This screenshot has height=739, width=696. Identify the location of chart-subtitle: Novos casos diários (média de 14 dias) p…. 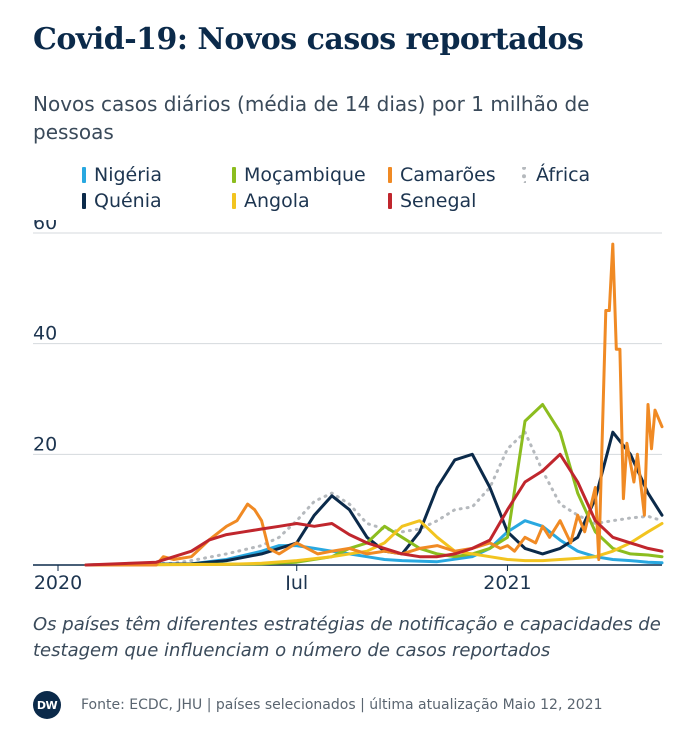
(311, 118).